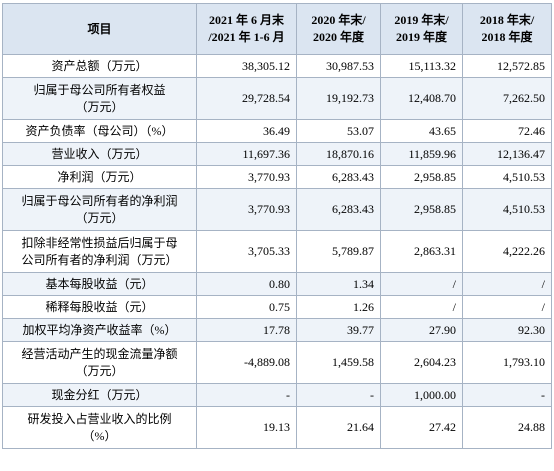 The width and height of the screenshot is (554, 471). I want to click on header-cell: 2019 年末/2019 年度, so click(421, 29).